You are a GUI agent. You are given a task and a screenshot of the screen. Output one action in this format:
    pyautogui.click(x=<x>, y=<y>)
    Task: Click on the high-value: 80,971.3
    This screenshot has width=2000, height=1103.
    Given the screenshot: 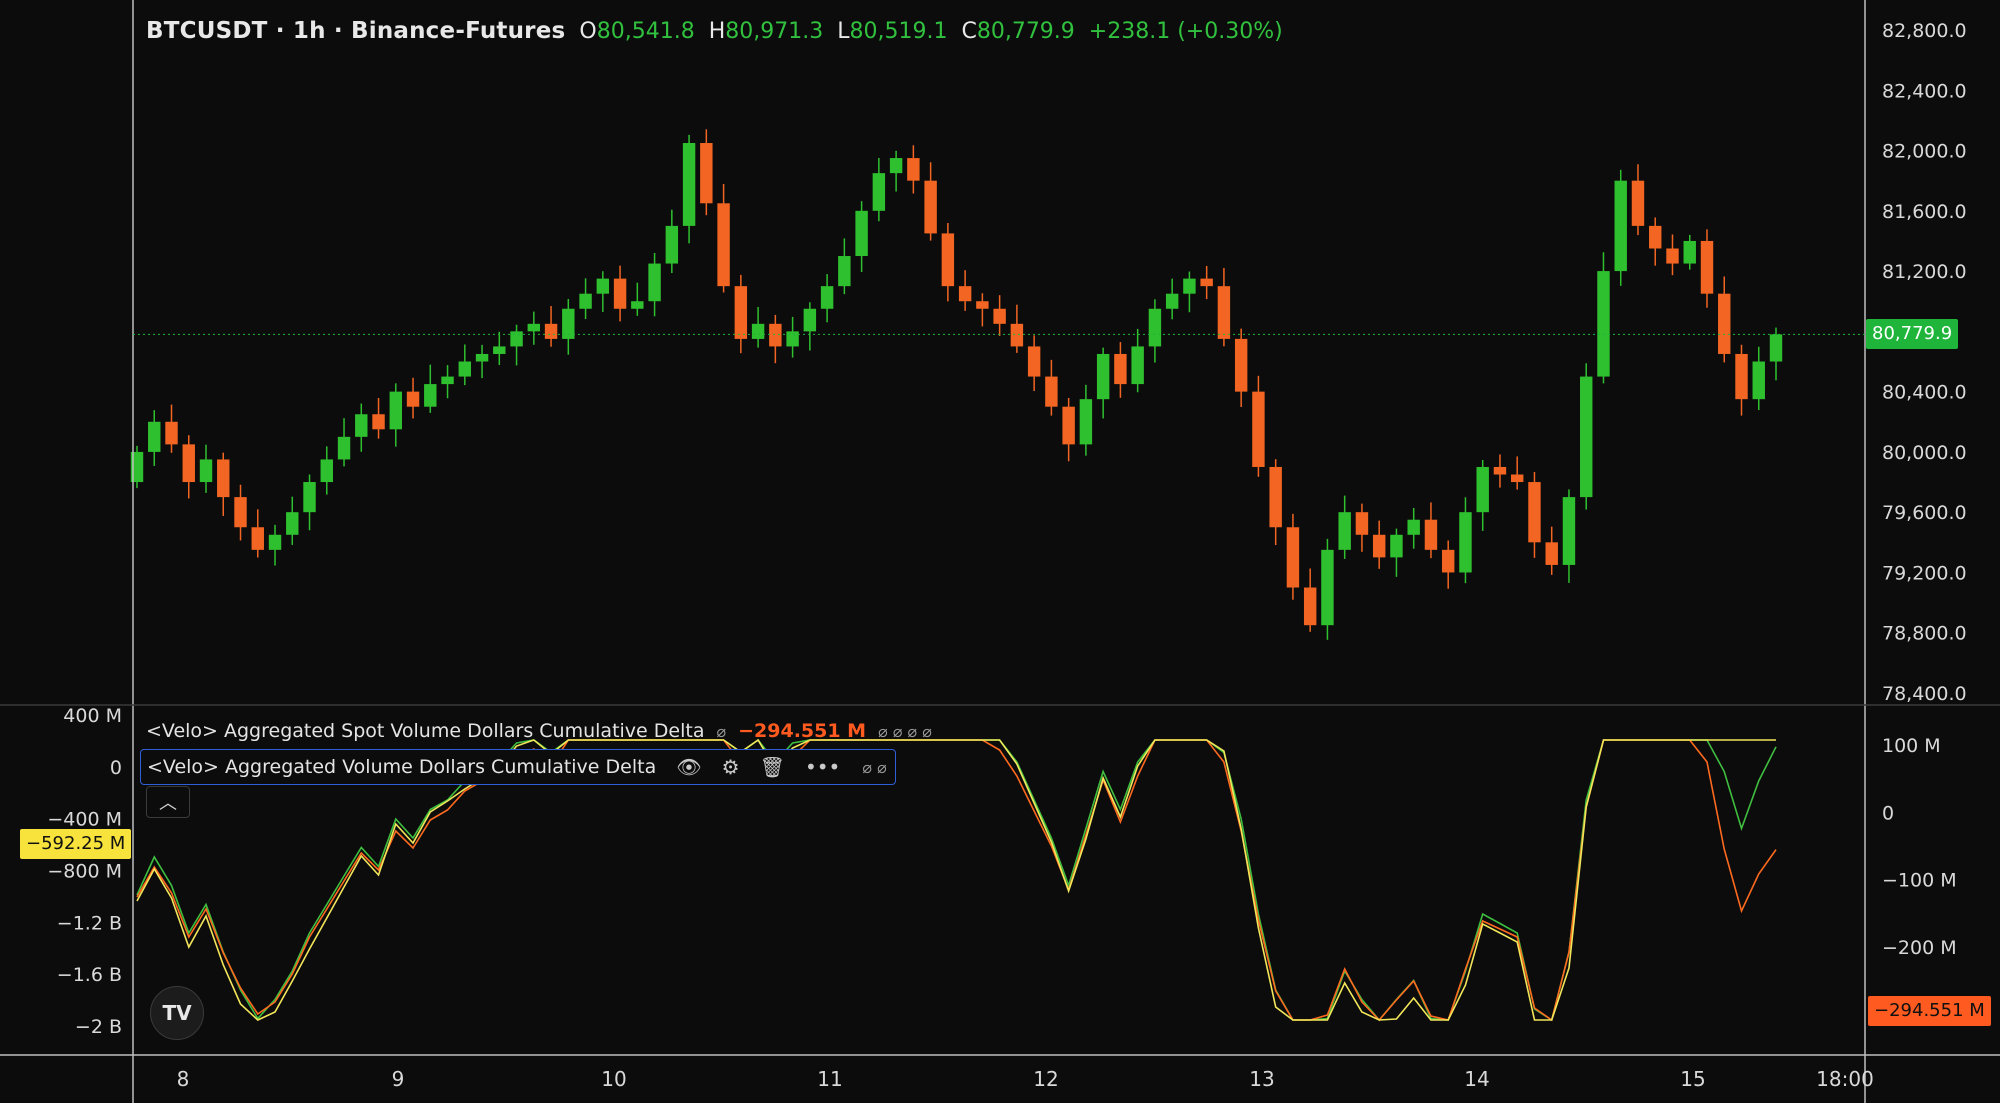 What is the action you would take?
    pyautogui.click(x=774, y=31)
    